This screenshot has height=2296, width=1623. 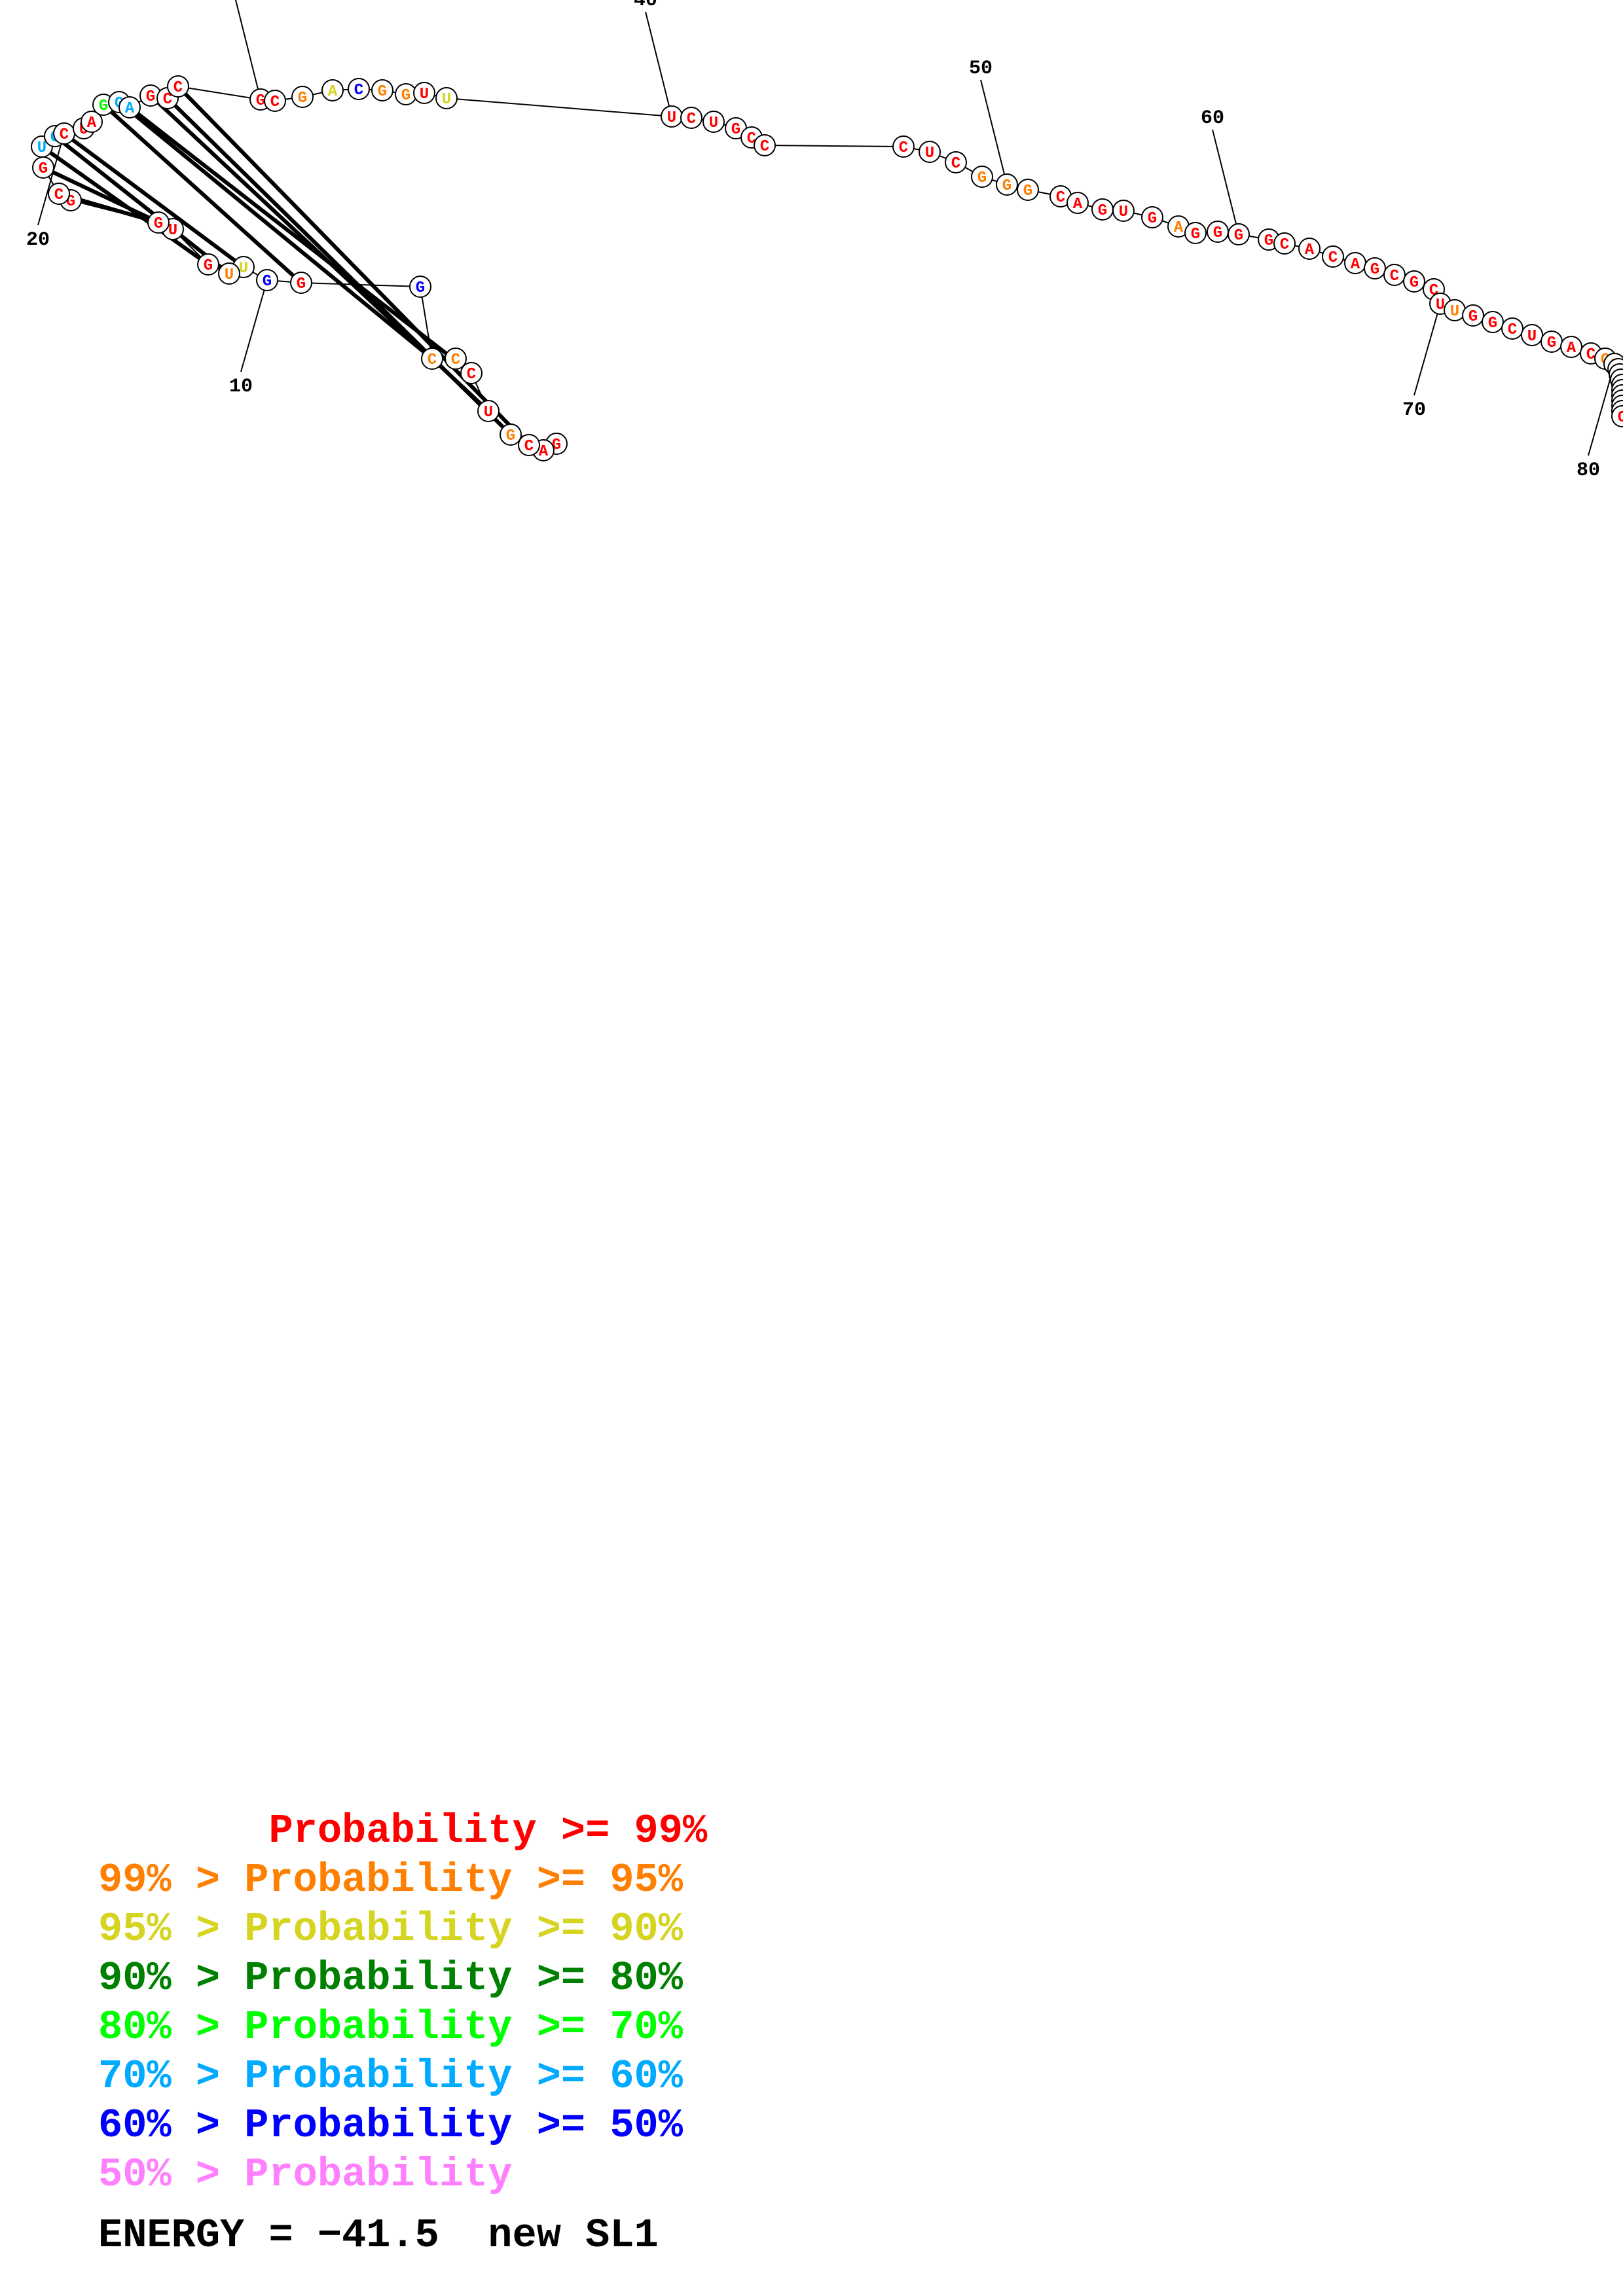 I want to click on nucleotide-32: C, so click(x=275, y=101).